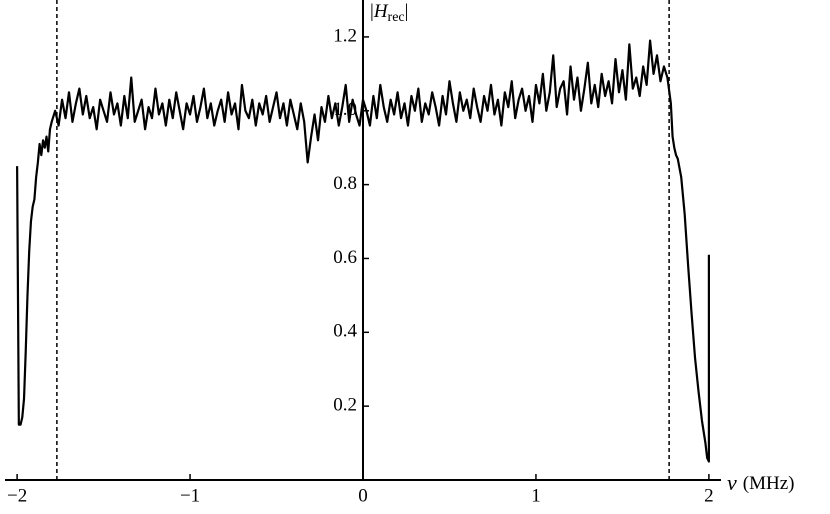 Image resolution: width=830 pixels, height=514 pixels. What do you see at coordinates (190, 495) in the screenshot?
I see `x-tick-label: −1` at bounding box center [190, 495].